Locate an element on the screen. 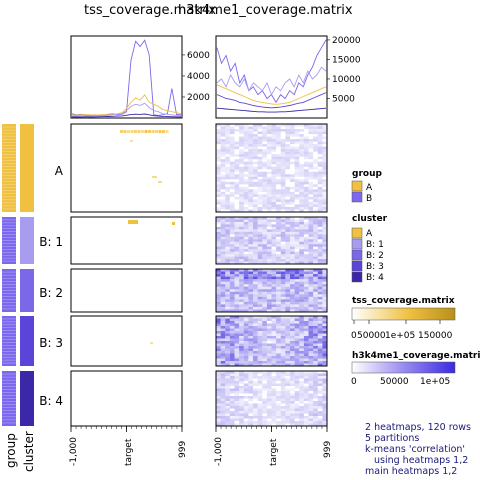  x-tick-label: 999 is located at coordinates (183, 449).